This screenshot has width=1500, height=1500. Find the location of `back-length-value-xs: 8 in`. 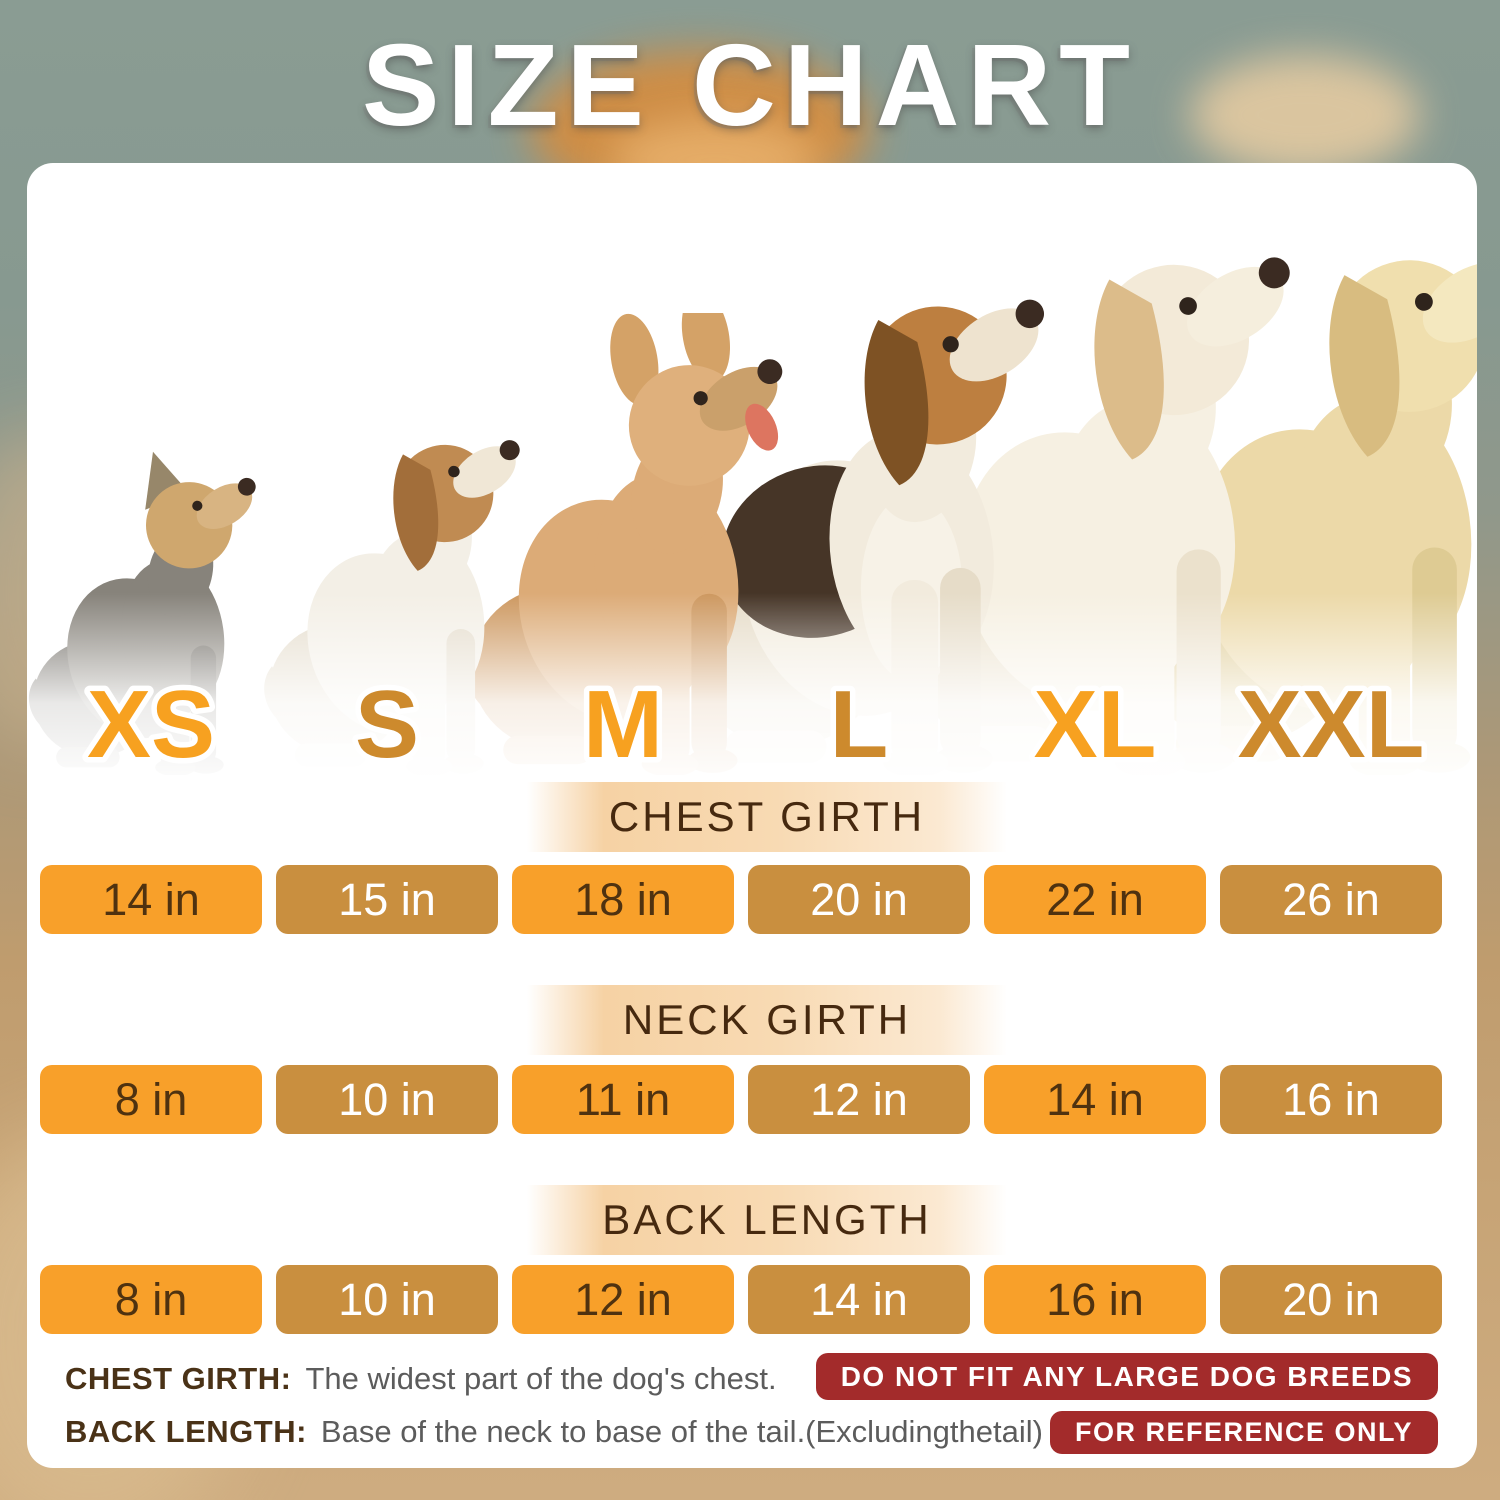

back-length-value-xs: 8 in is located at coordinates (151, 1299).